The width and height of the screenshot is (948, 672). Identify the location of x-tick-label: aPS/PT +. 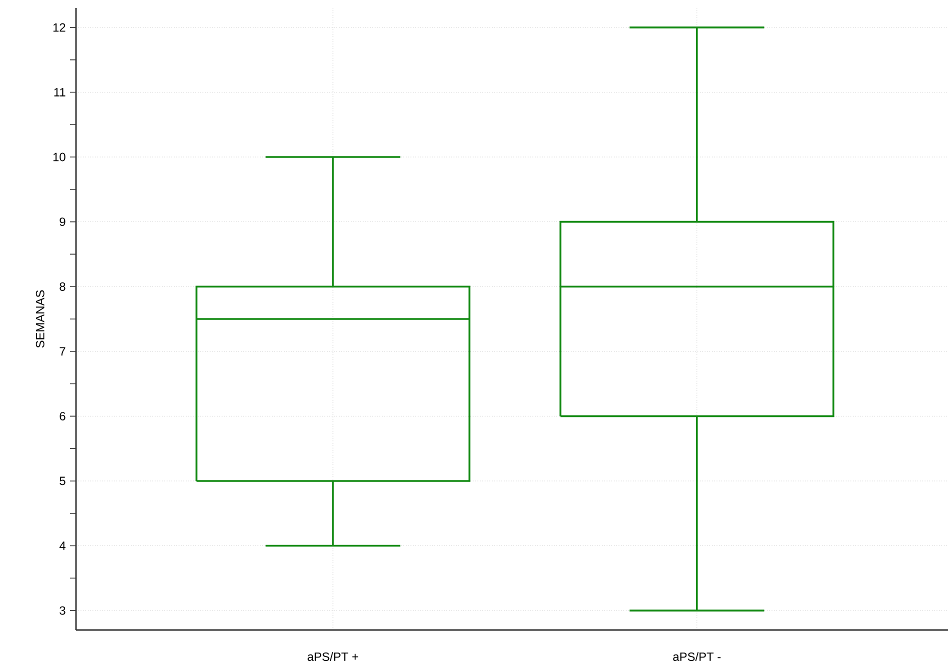
(333, 656).